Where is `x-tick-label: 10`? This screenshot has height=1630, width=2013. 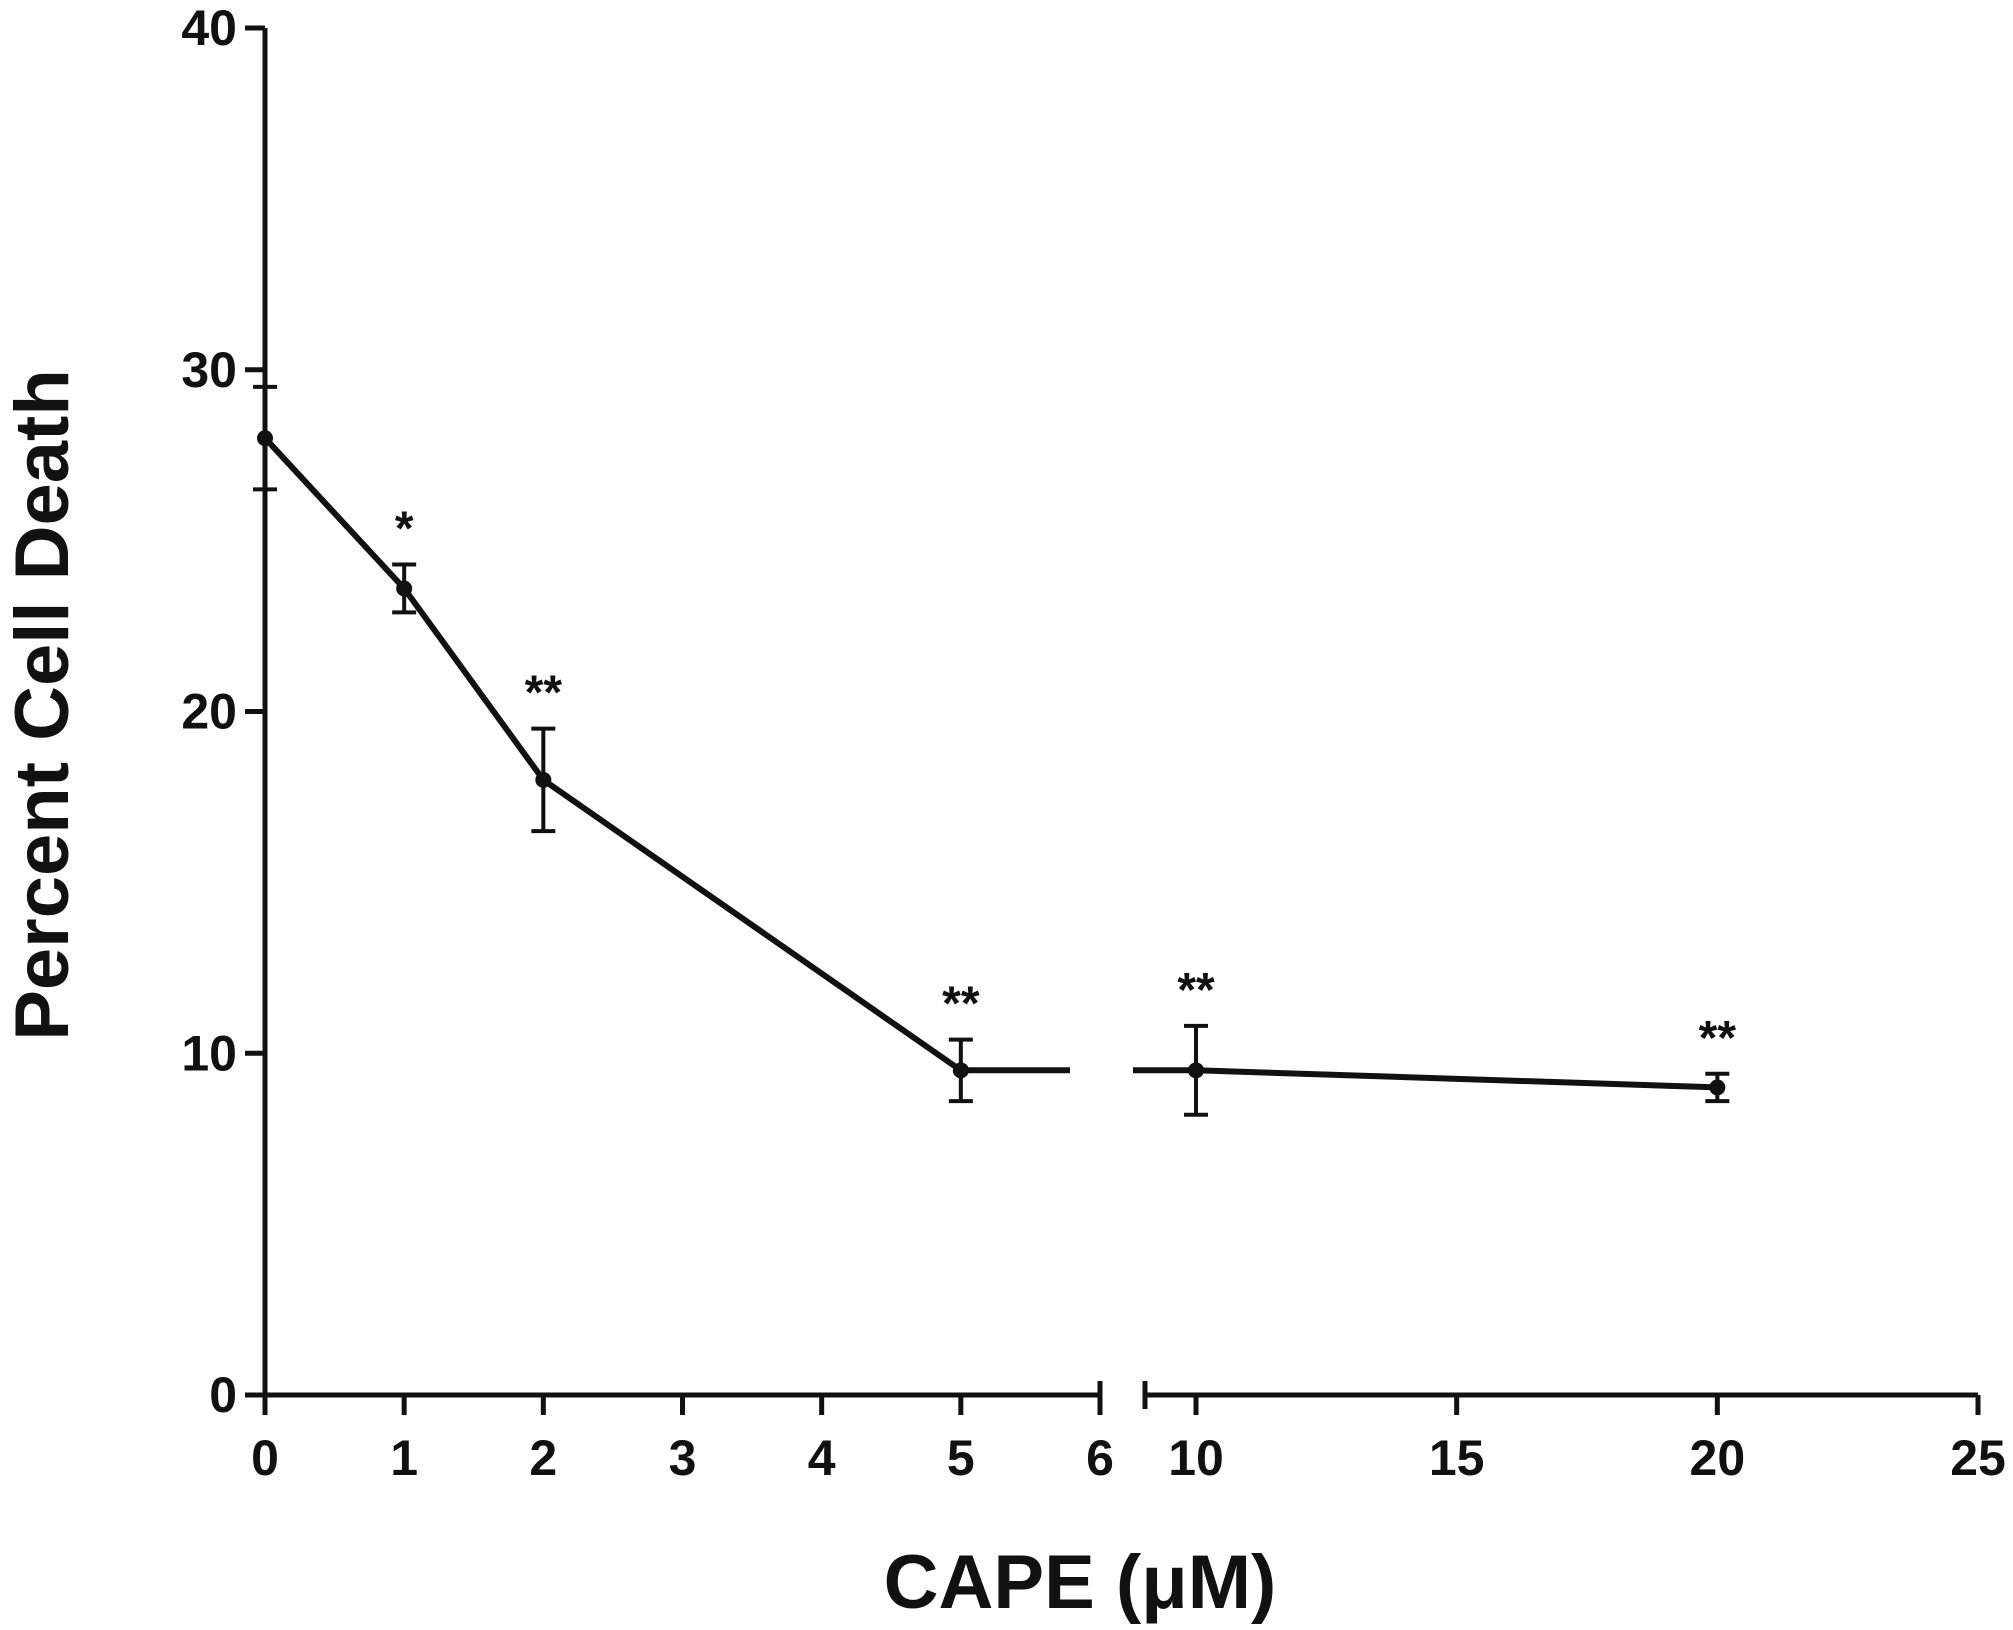 x-tick-label: 10 is located at coordinates (1196, 1458).